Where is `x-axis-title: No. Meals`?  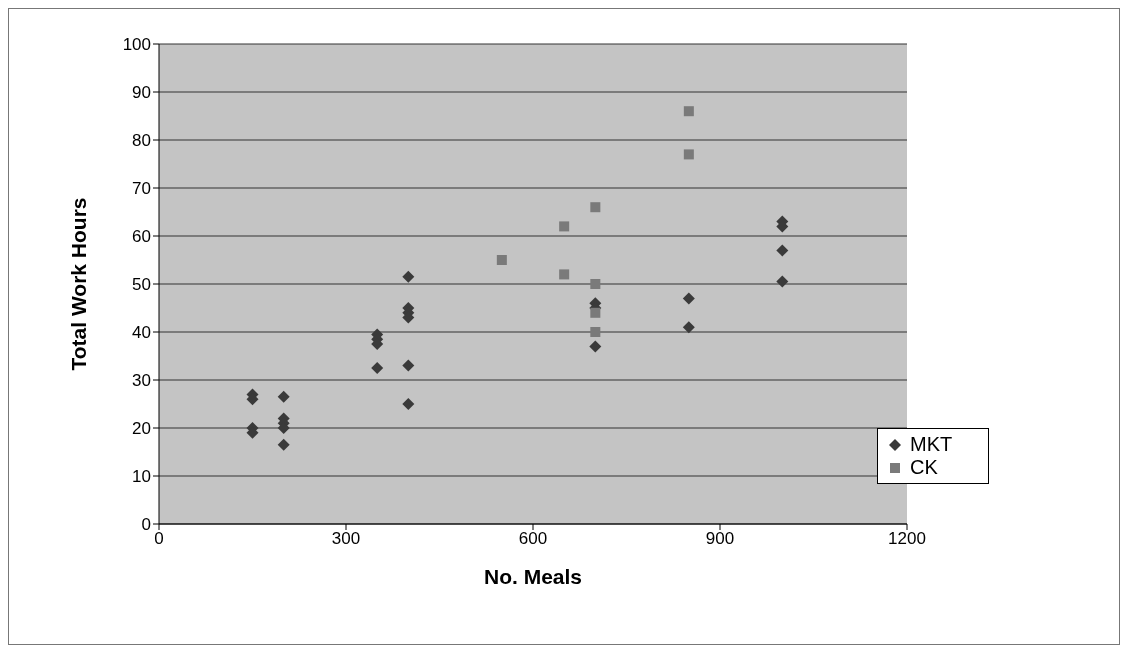
x-axis-title: No. Meals is located at coordinates (533, 576).